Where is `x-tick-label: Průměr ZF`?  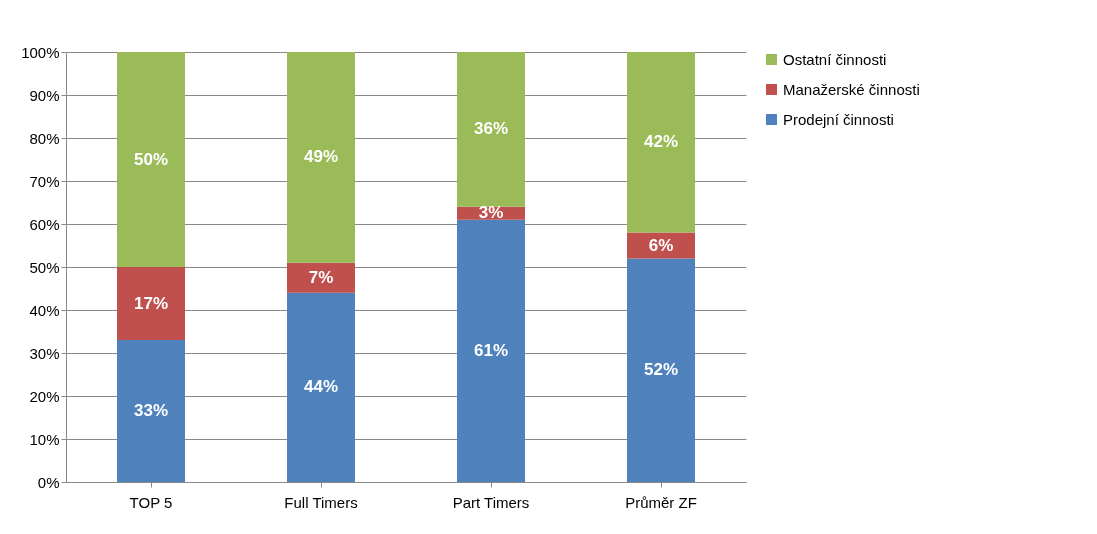
x-tick-label: Průměr ZF is located at coordinates (661, 502).